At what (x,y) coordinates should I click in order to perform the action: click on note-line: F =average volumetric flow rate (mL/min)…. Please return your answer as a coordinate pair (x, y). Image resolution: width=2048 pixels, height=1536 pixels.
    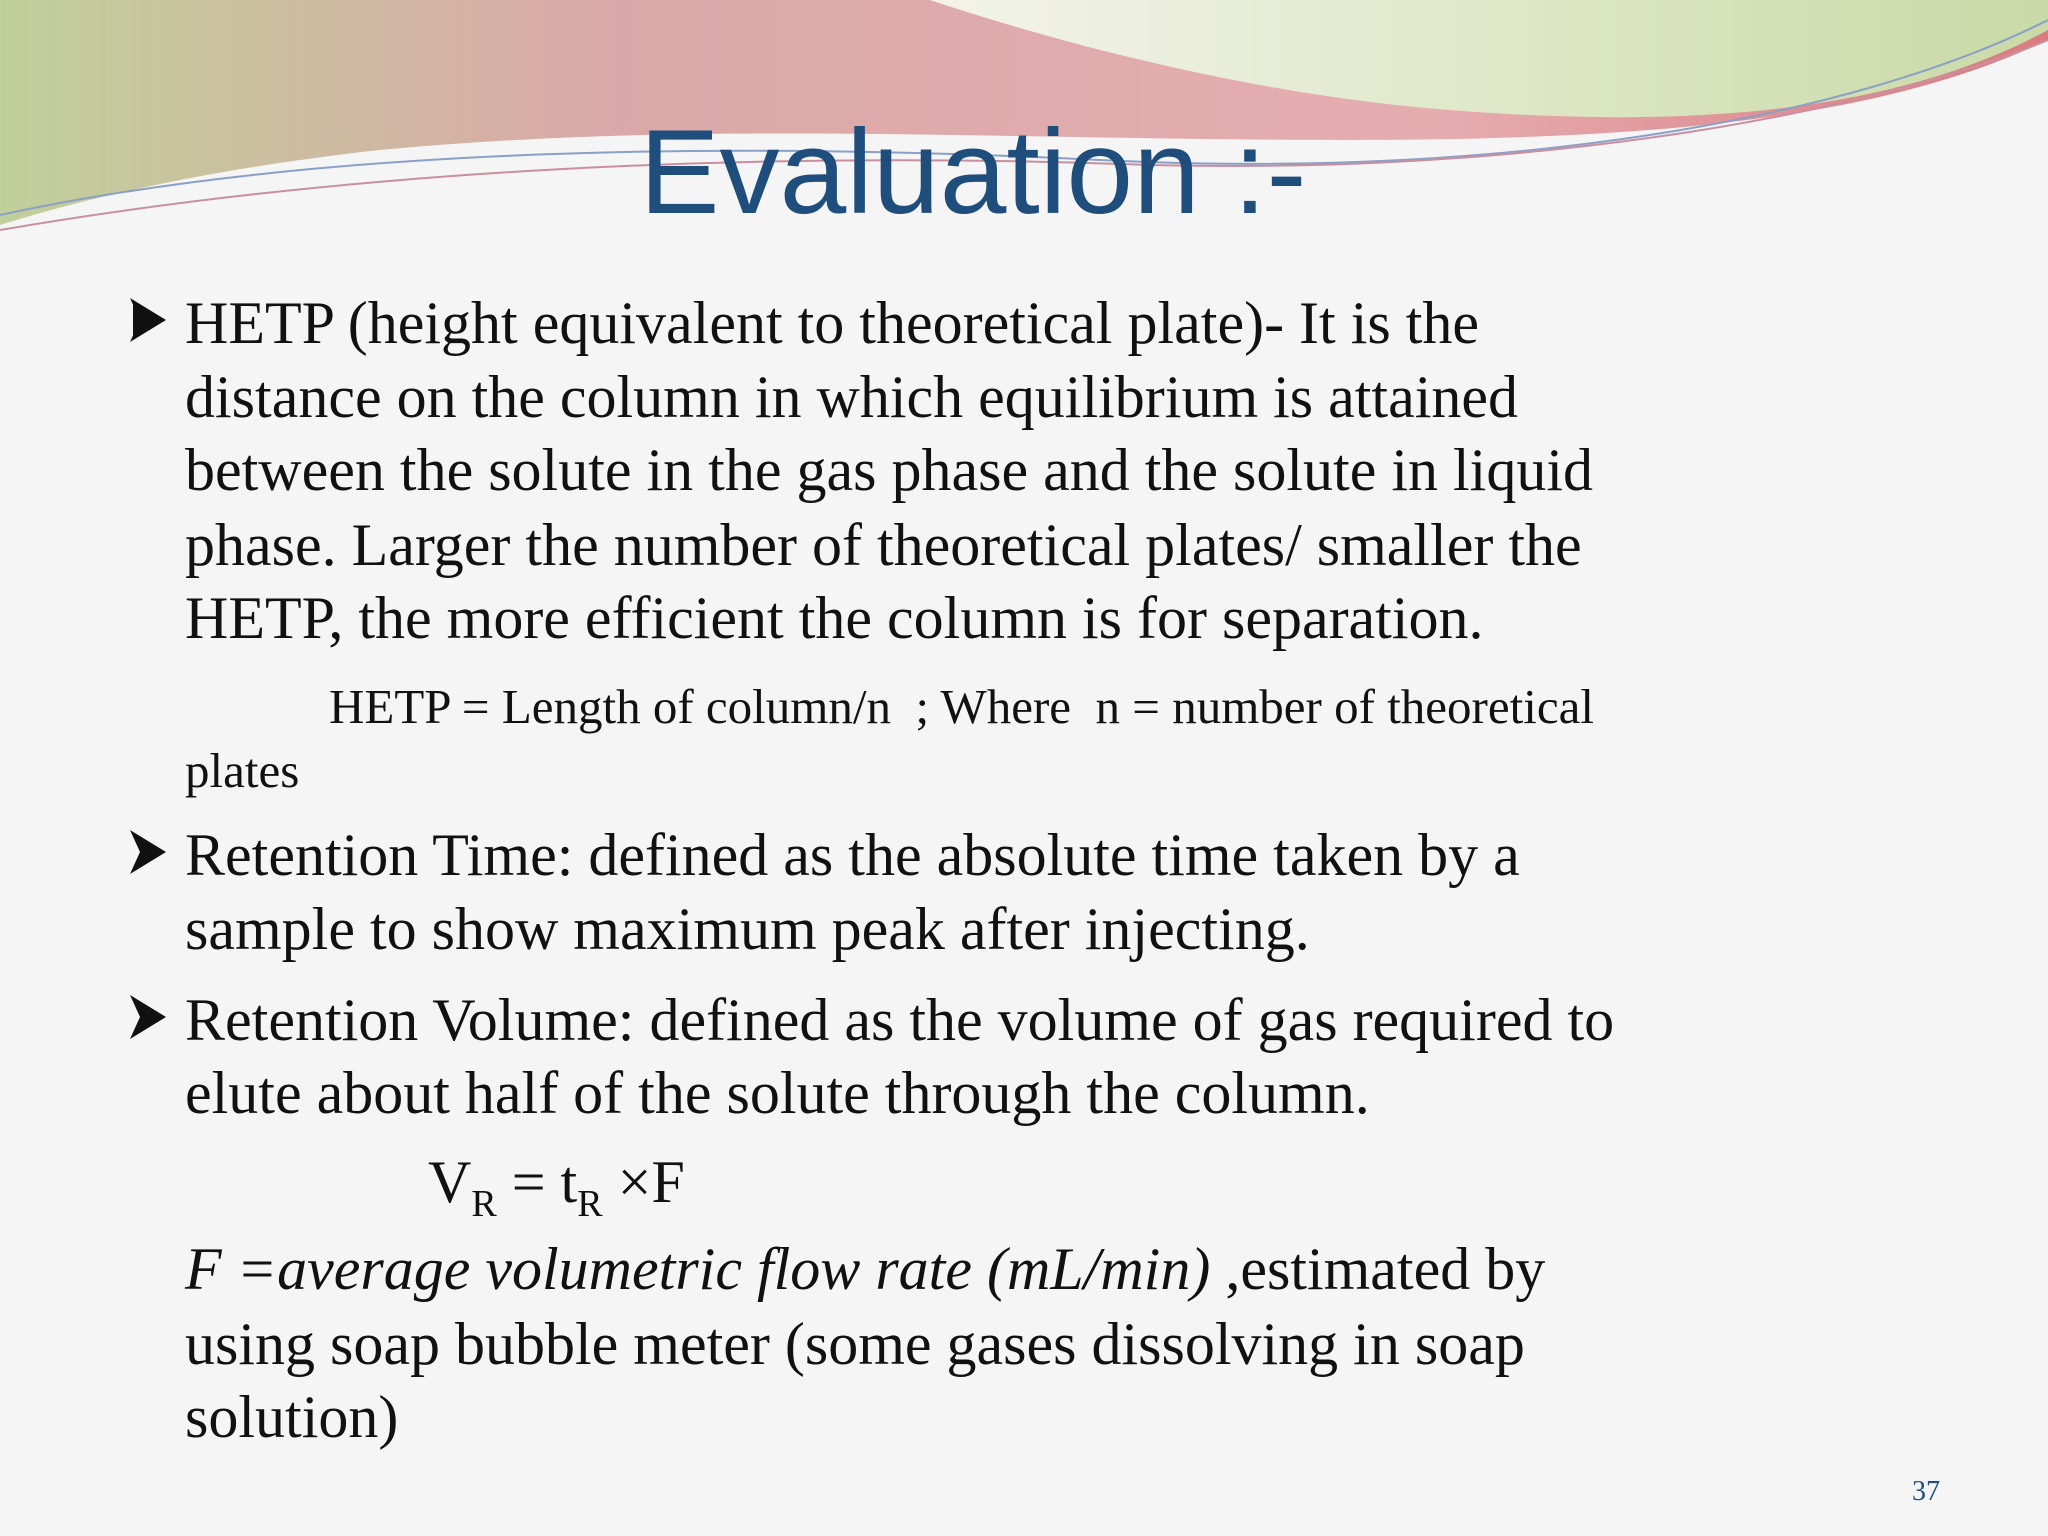
    Looking at the image, I should click on (865, 1269).